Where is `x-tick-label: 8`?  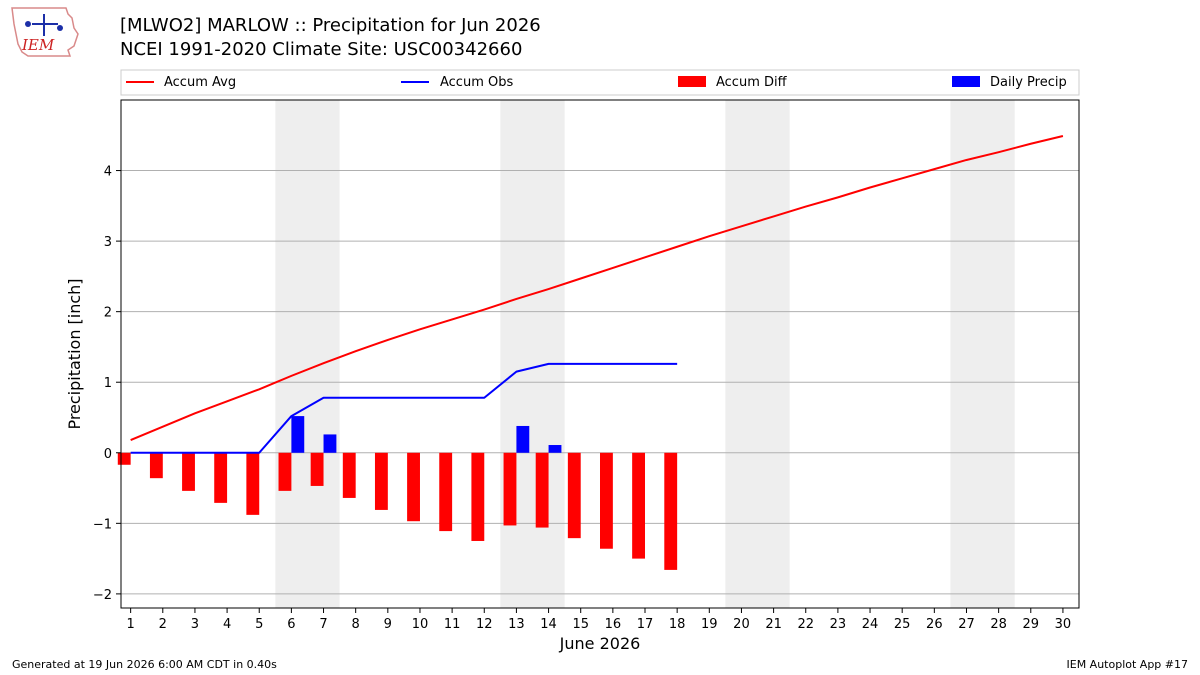 x-tick-label: 8 is located at coordinates (356, 624).